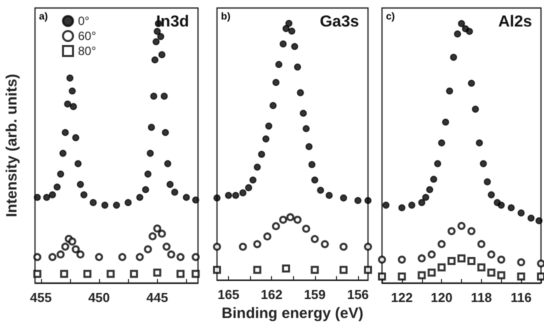  I want to click on x-axis-title: Binding energy (eV), so click(293, 313).